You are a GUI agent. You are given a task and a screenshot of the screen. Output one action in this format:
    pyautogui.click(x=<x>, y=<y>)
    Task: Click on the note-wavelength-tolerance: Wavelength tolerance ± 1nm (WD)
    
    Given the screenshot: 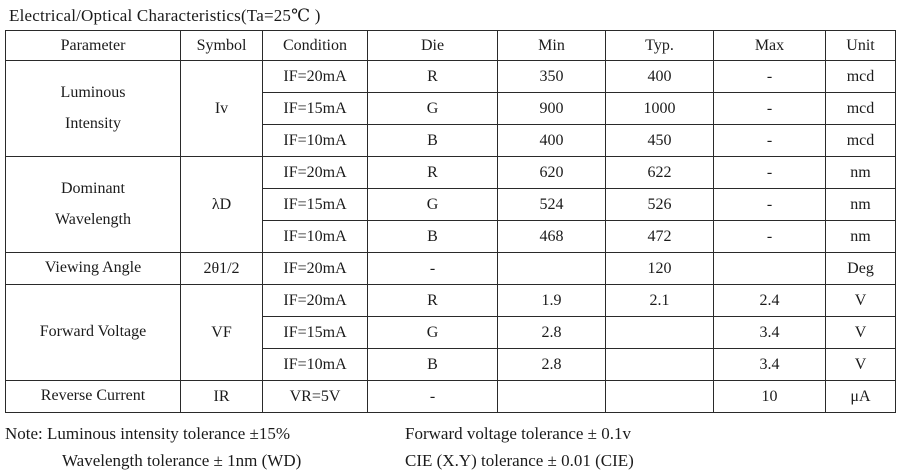 What is the action you would take?
    pyautogui.click(x=182, y=460)
    